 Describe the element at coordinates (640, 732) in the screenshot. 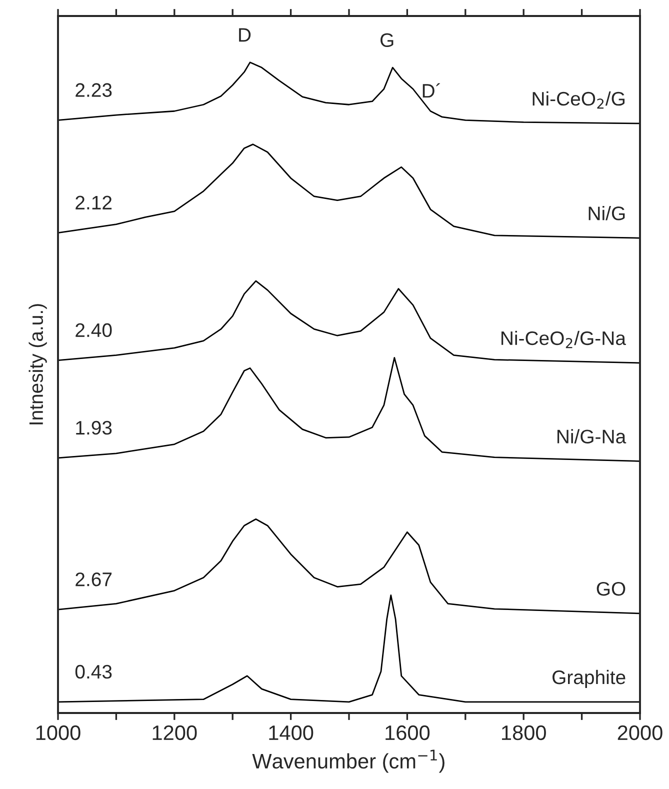

I see `x-tick-label: 2000` at that location.